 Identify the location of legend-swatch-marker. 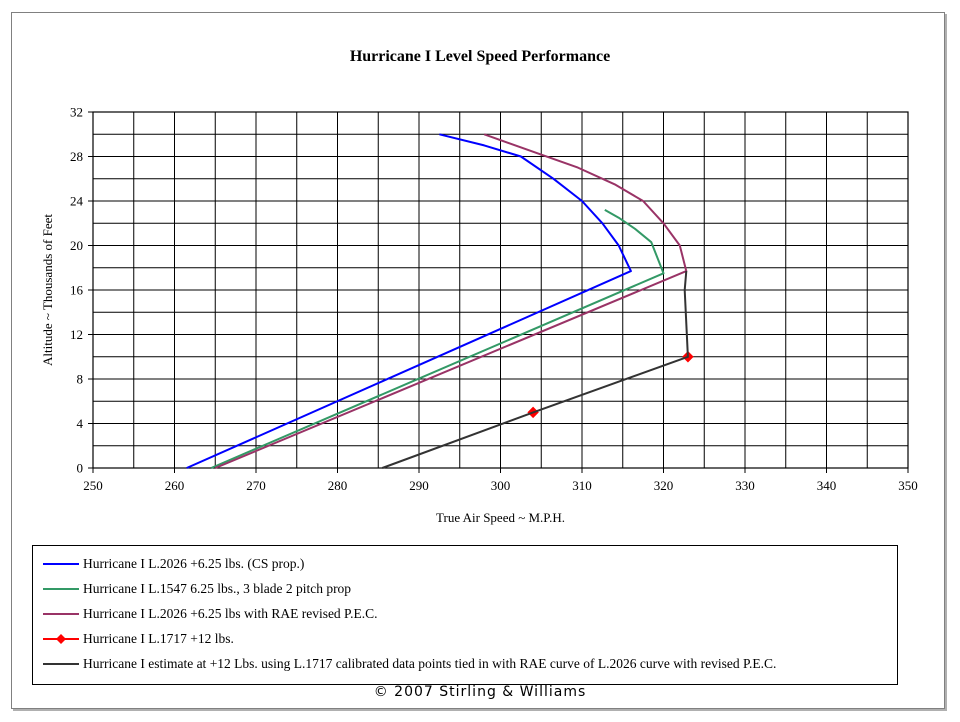
(61, 639).